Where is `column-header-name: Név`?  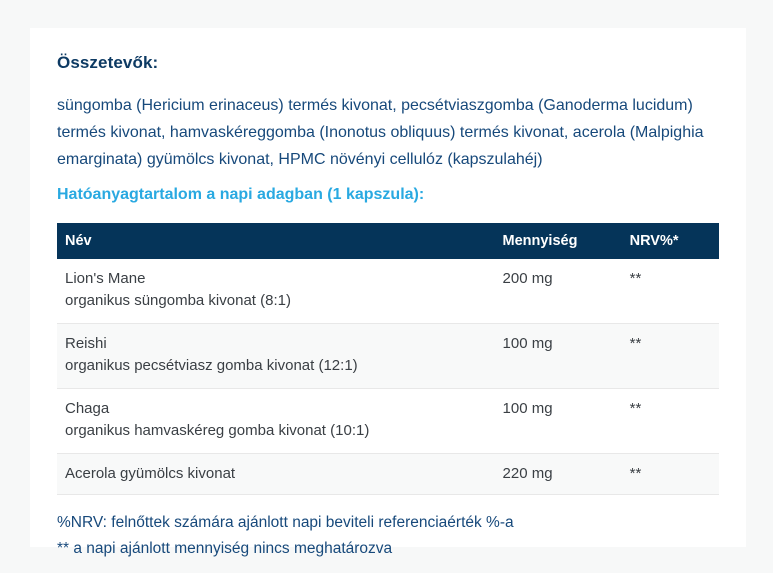
column-header-name: Név is located at coordinates (78, 241).